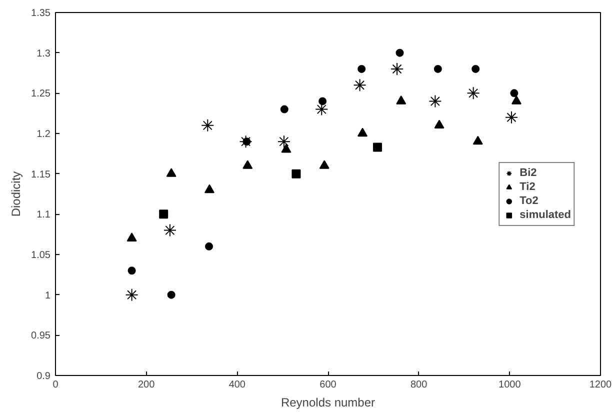  Describe the element at coordinates (529, 173) in the screenshot. I see `legend-label: Bi2` at that location.